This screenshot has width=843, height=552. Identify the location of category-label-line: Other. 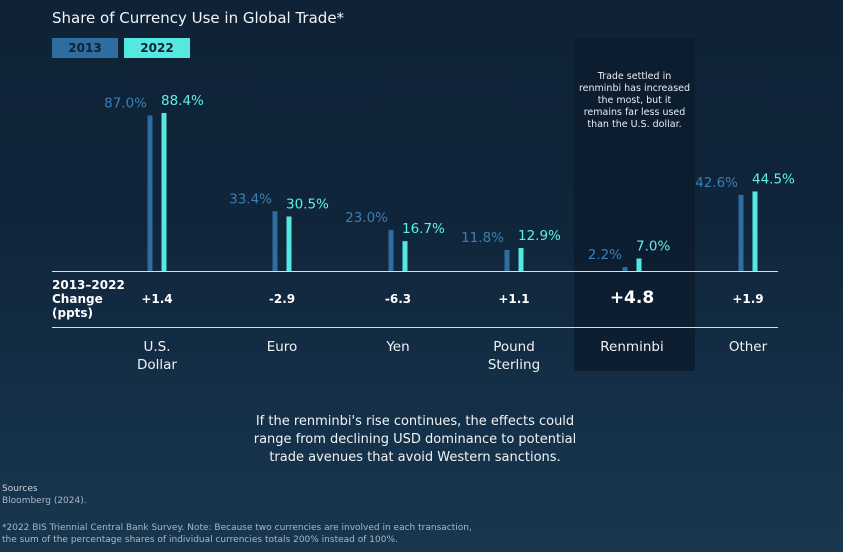
(748, 347).